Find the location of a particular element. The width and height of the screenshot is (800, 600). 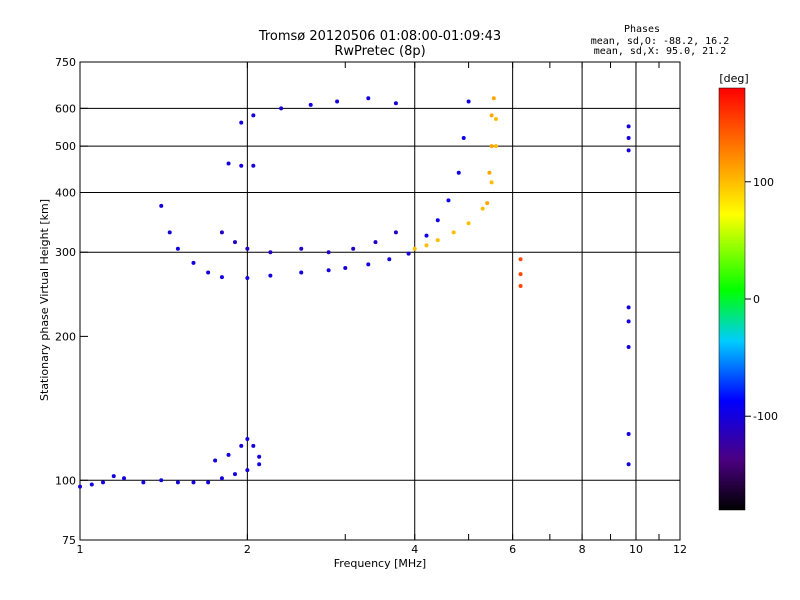

y-axis-label: Stationary phase Virtual Height [km] is located at coordinates (44, 300).